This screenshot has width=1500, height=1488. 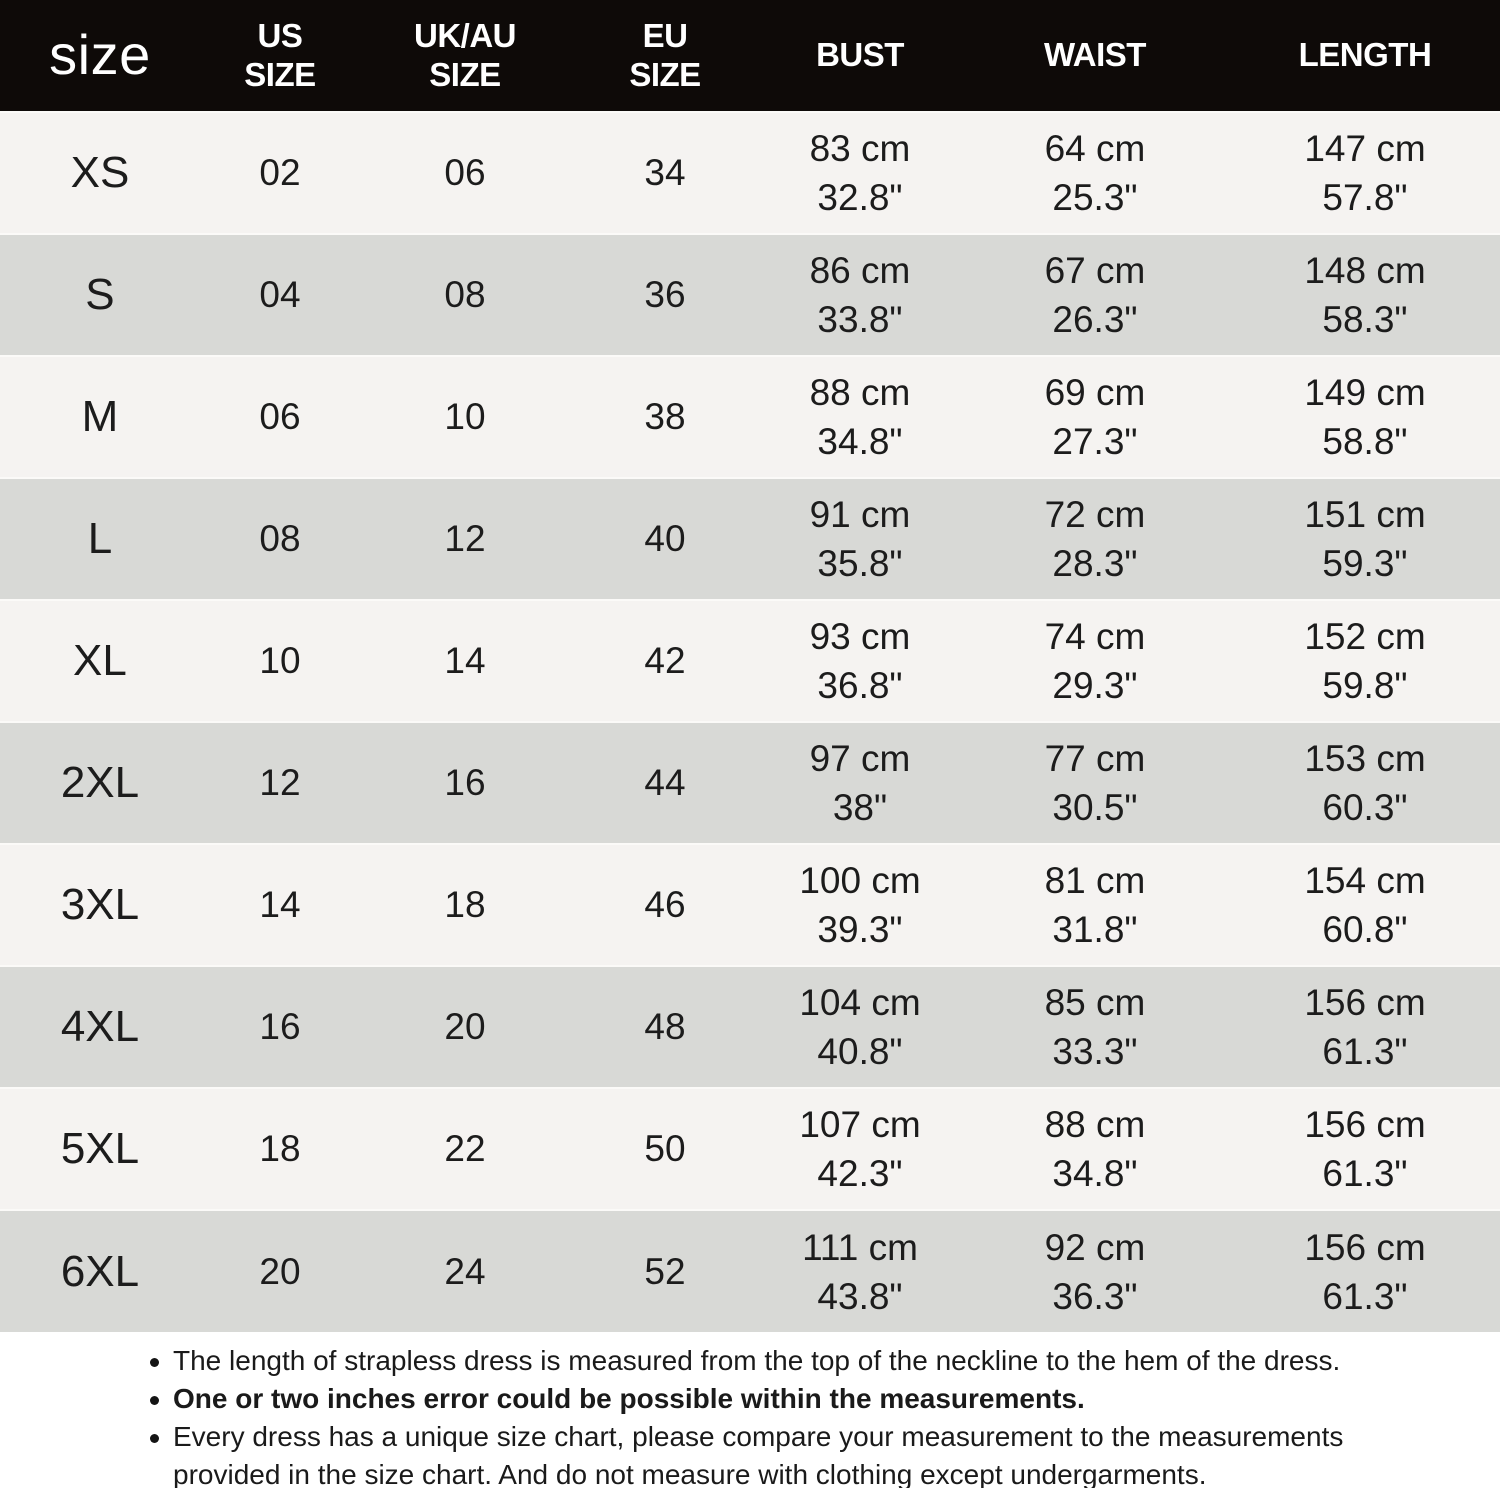 What do you see at coordinates (1365, 173) in the screenshot?
I see `length-cell: 147 cm 57.8"` at bounding box center [1365, 173].